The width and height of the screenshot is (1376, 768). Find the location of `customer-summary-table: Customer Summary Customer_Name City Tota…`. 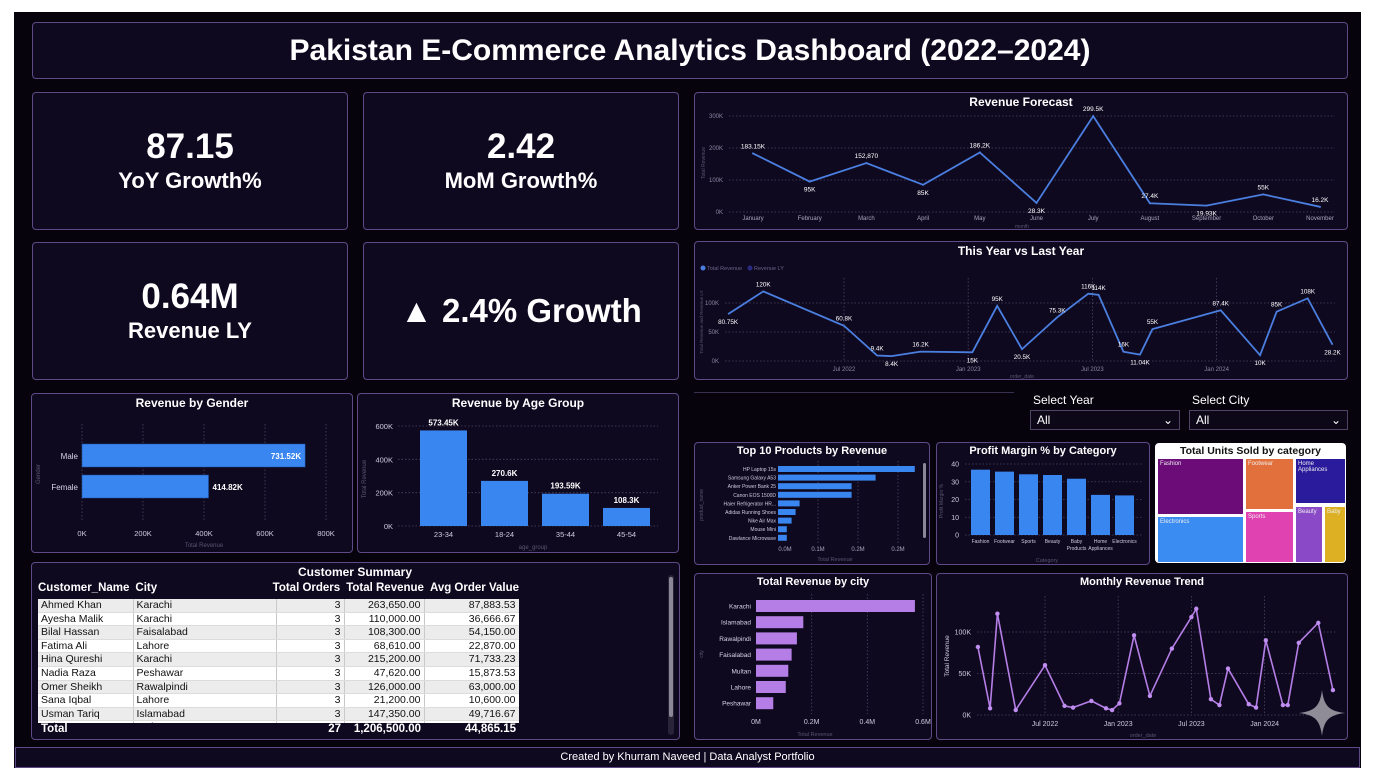

customer-summary-table: Customer Summary Customer_Name City Tota… is located at coordinates (355, 651).